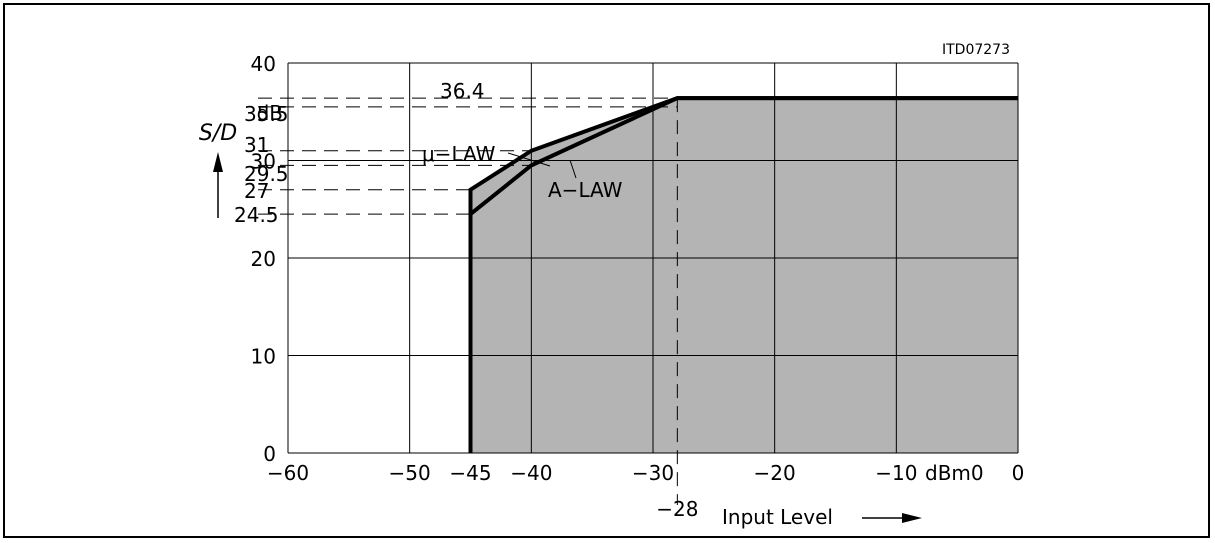 This screenshot has width=1215, height=543. I want to click on reference-value-label: 35.5, so click(266, 114).